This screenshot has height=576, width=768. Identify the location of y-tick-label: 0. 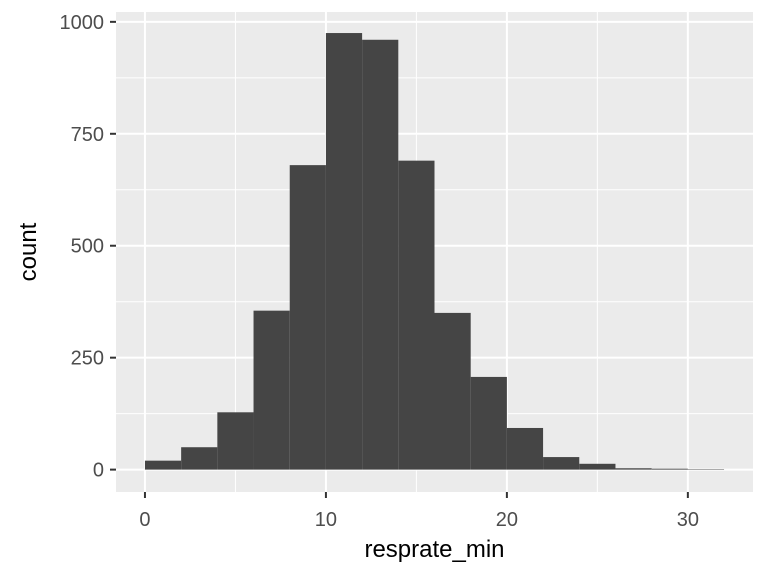
(98, 471).